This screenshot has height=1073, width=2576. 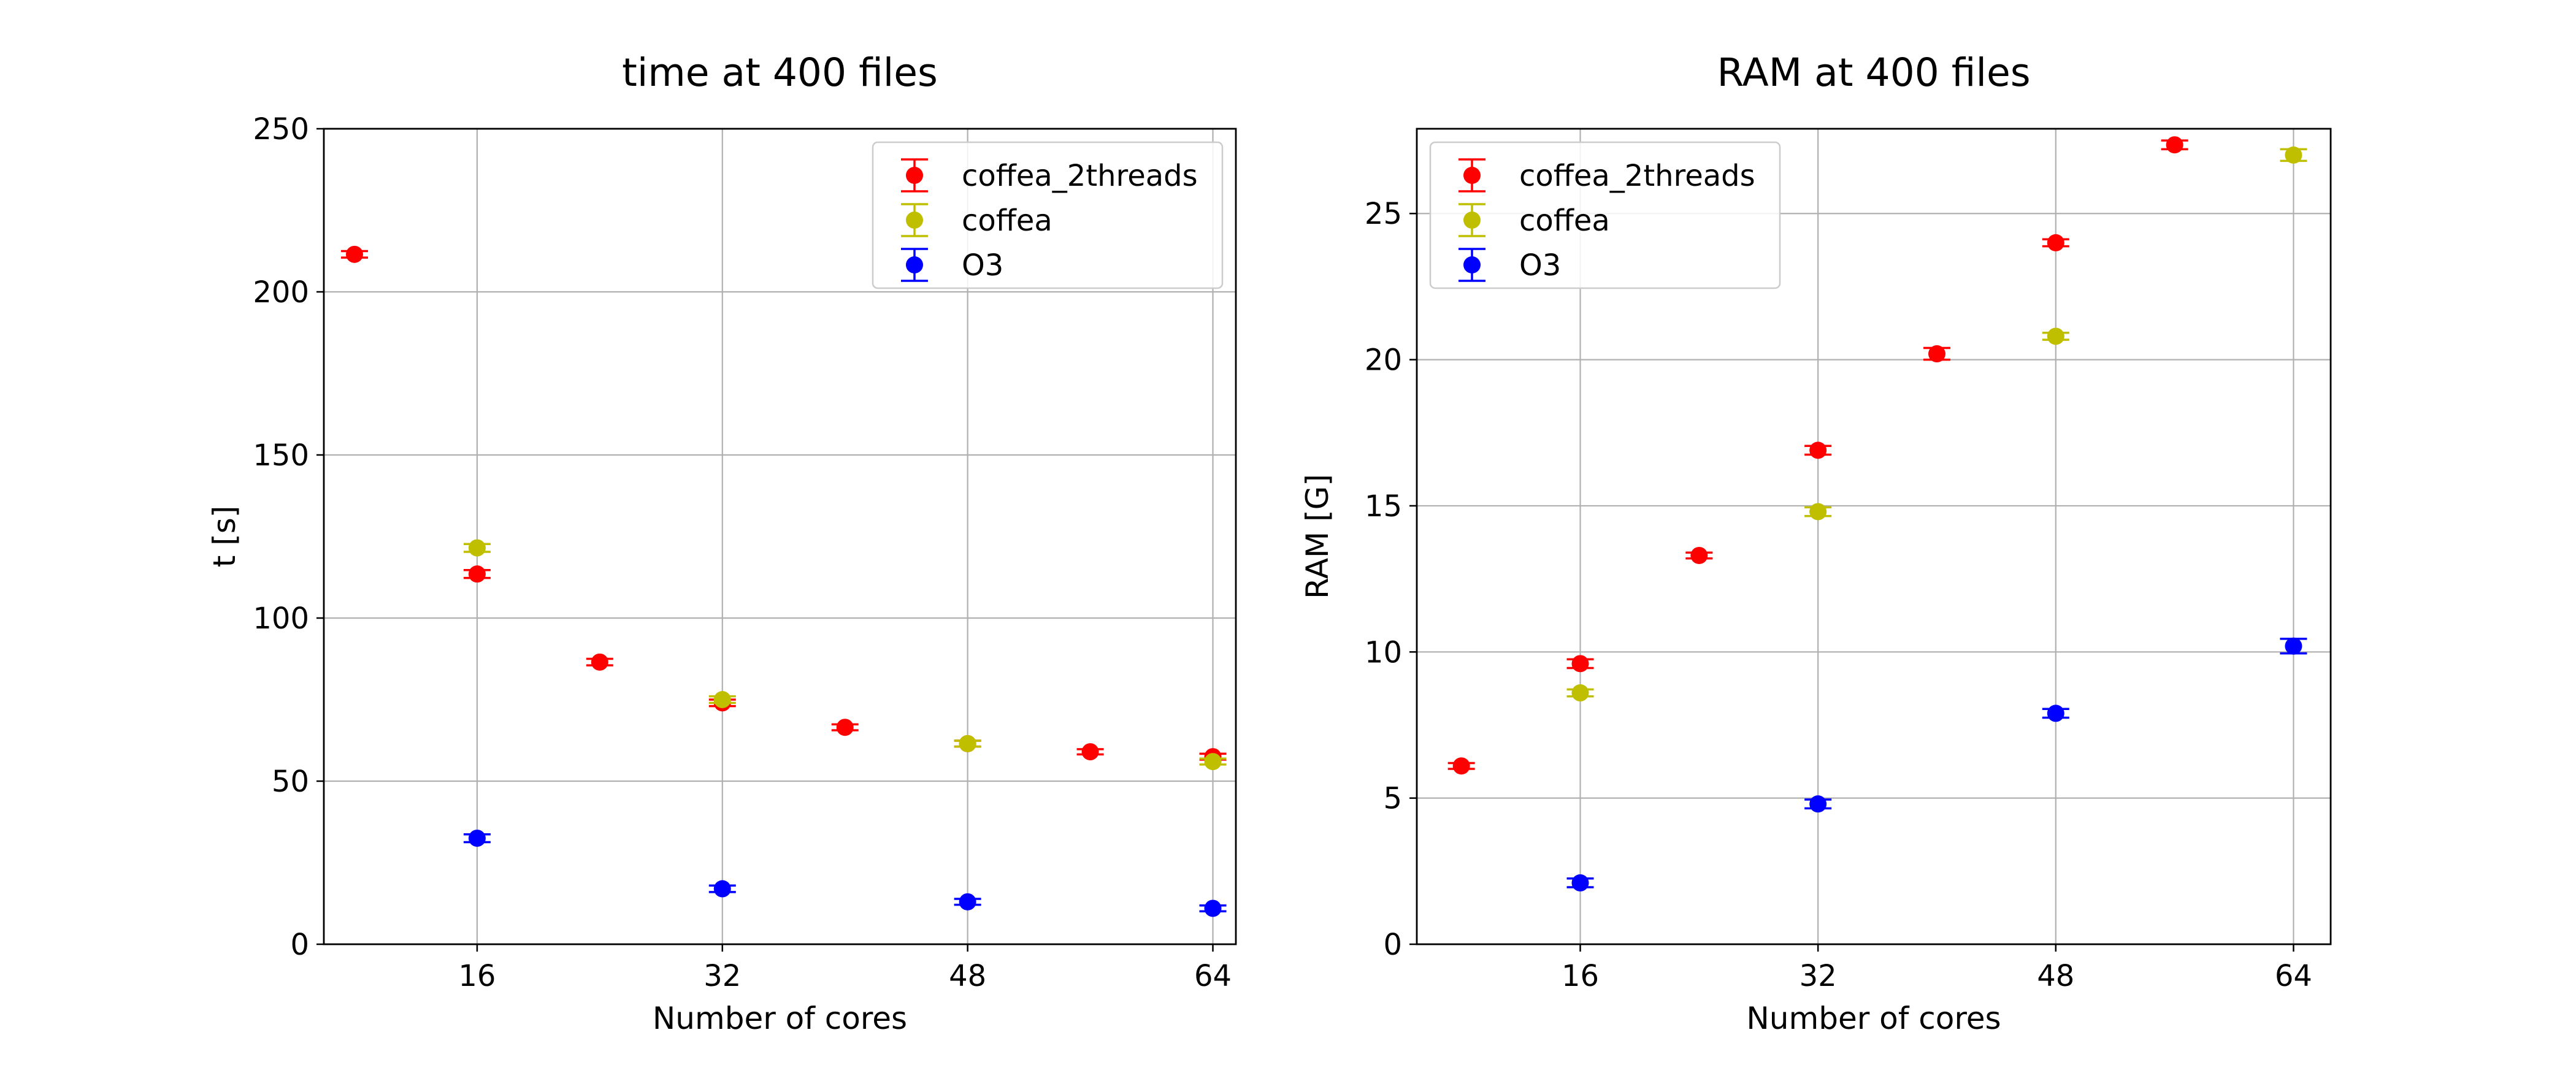 What do you see at coordinates (1383, 506) in the screenshot?
I see `y-tick-label: 15` at bounding box center [1383, 506].